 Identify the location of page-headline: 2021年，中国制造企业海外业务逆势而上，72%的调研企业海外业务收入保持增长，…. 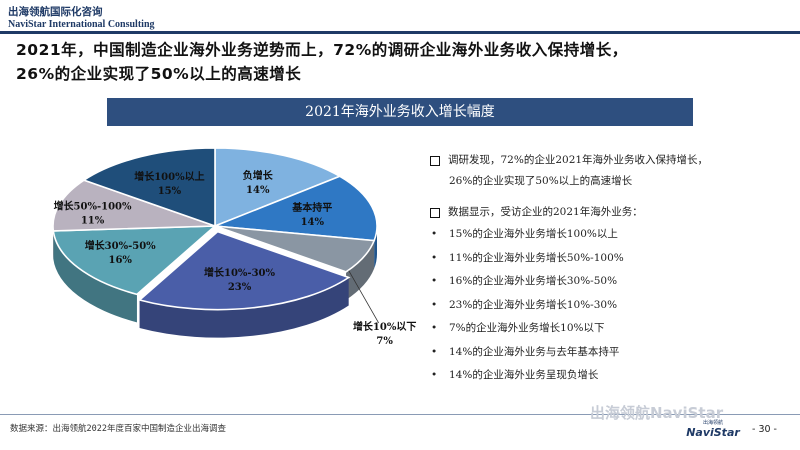
(403, 62).